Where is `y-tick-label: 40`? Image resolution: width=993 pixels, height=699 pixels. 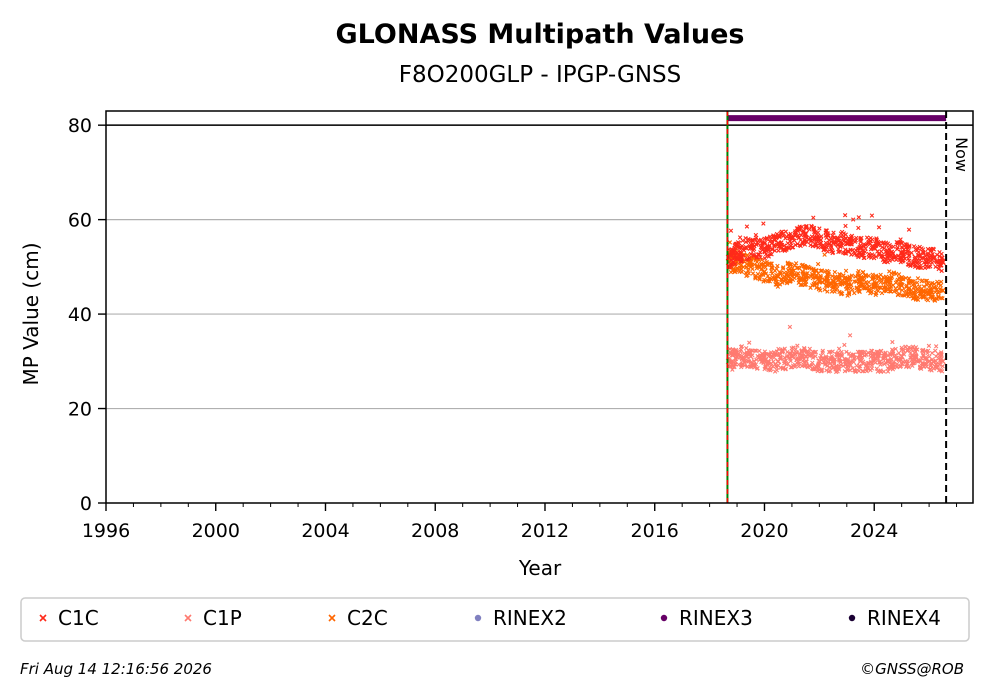
y-tick-label: 40 is located at coordinates (80, 315).